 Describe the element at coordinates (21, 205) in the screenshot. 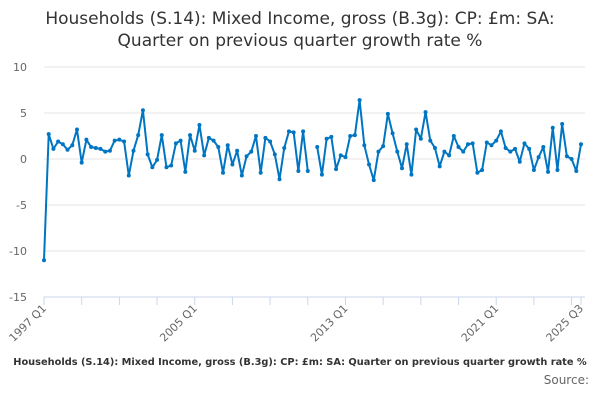

I see `y-tick-label: -5` at that location.